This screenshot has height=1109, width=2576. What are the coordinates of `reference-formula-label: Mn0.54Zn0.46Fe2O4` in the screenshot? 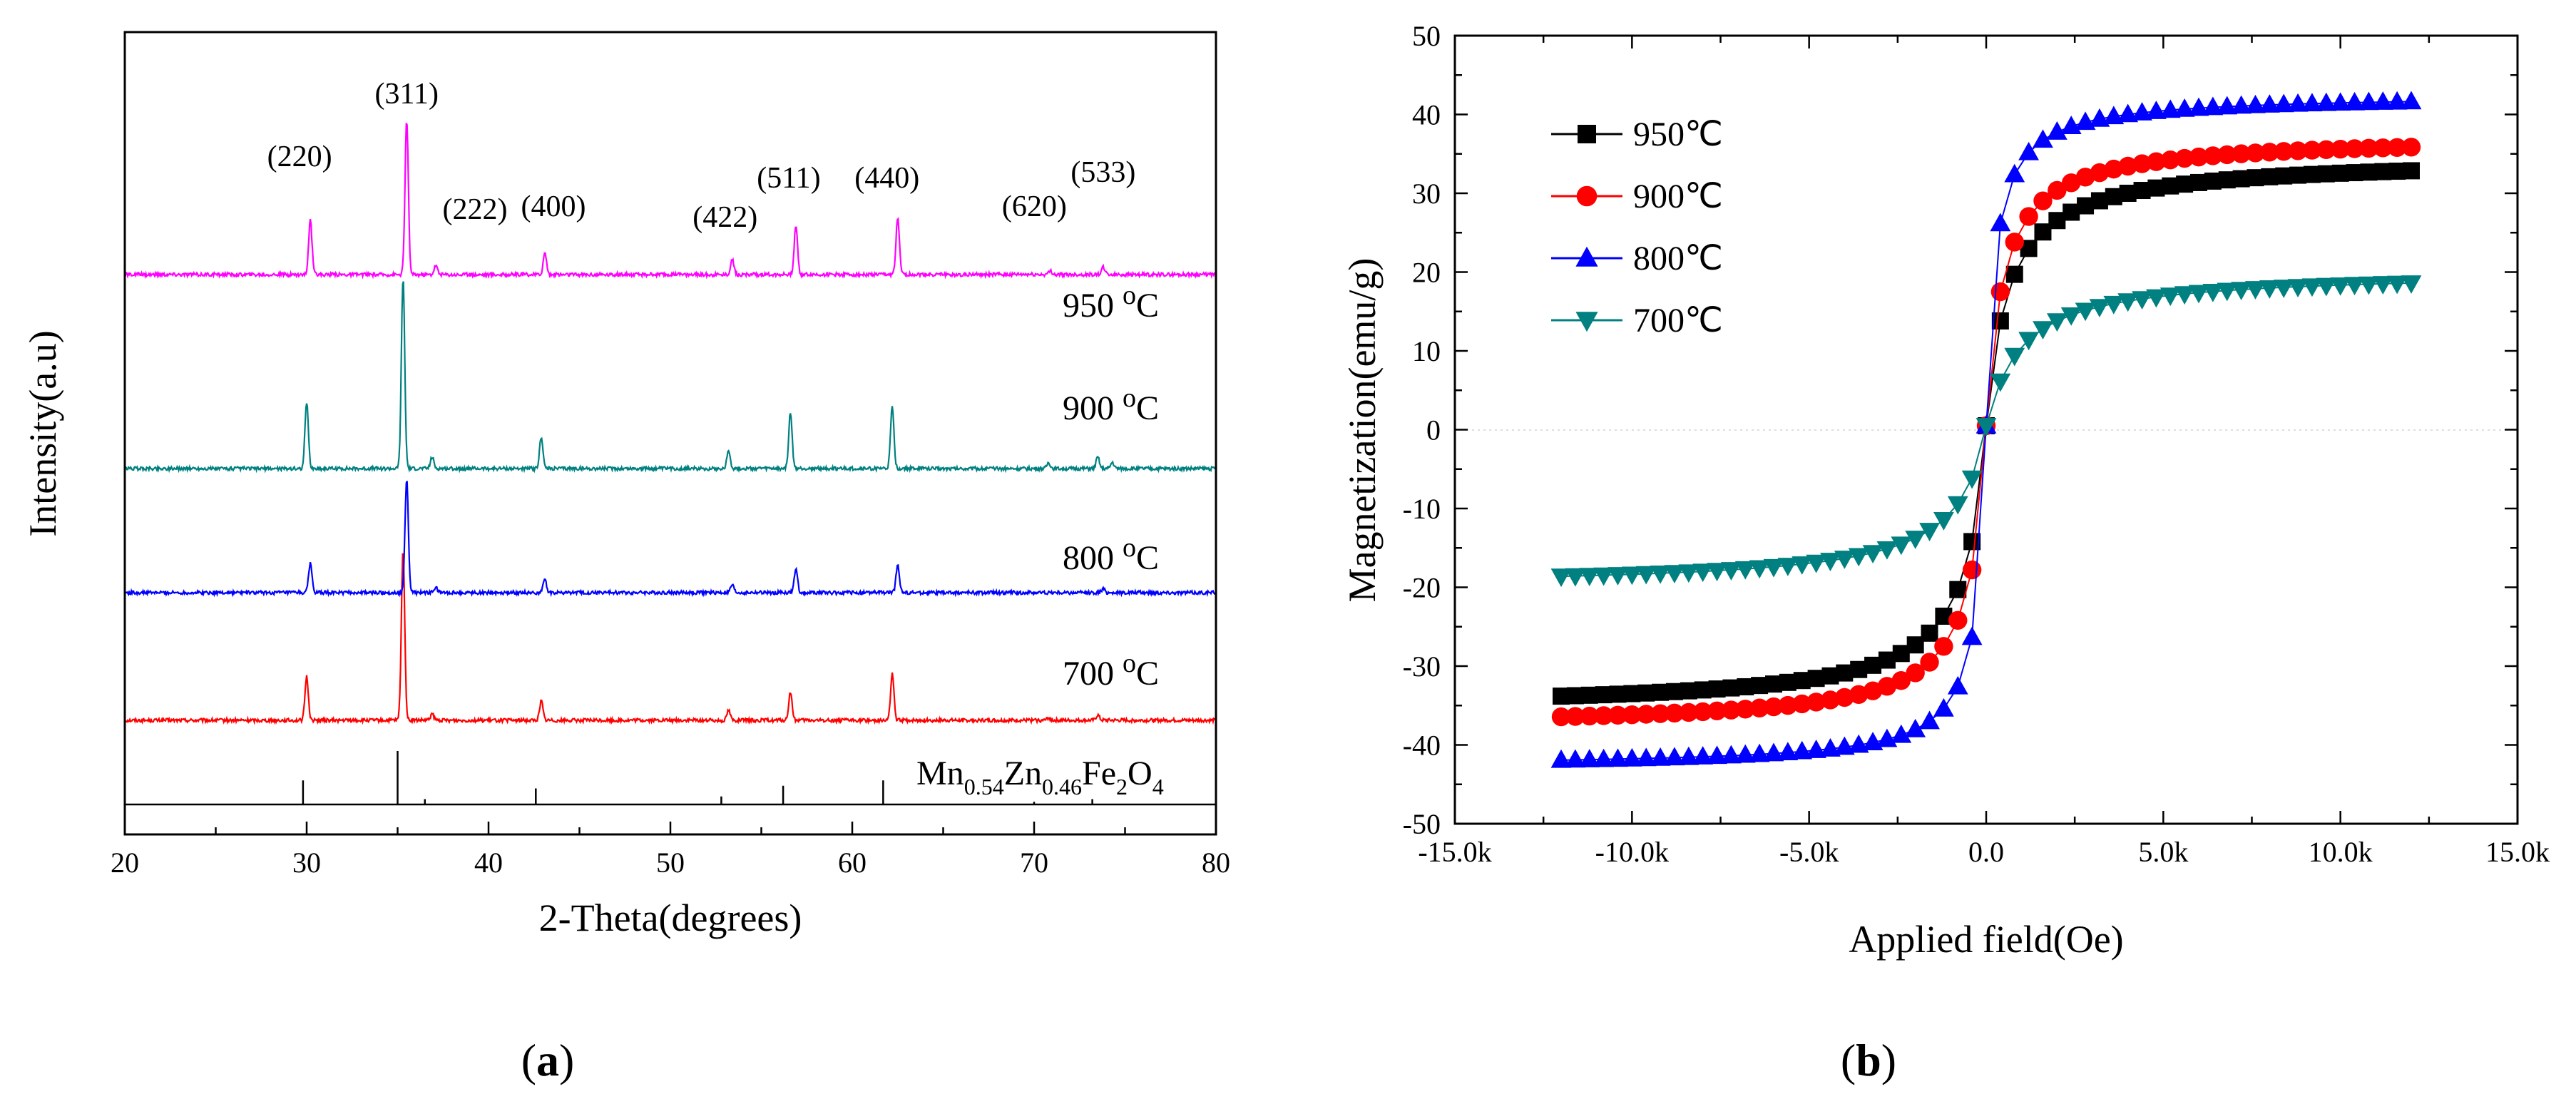 It's located at (1040, 777).